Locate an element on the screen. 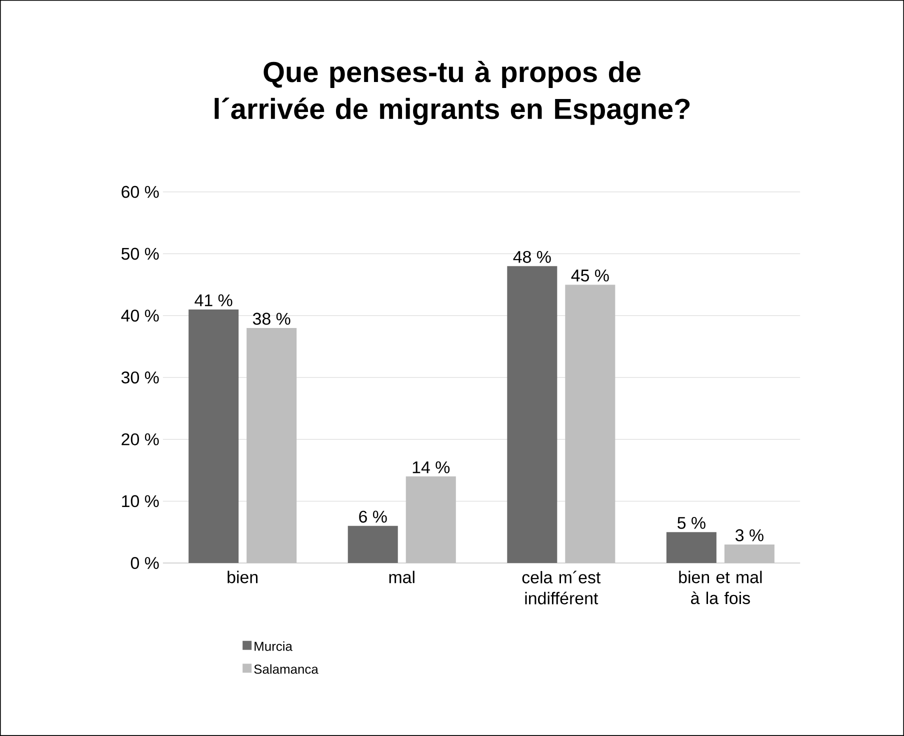 This screenshot has width=904, height=736. x-tick-label: bien is located at coordinates (243, 577).